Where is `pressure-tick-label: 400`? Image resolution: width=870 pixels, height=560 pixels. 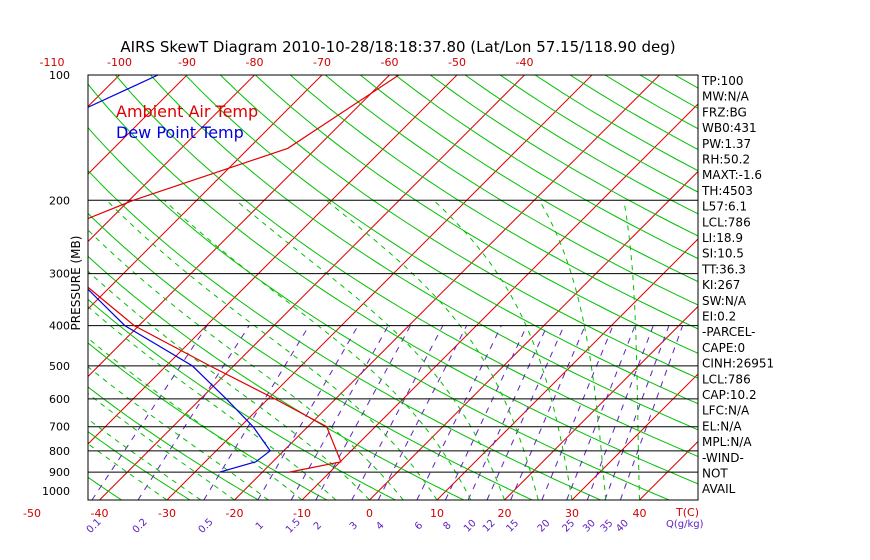 pressure-tick-label: 400 is located at coordinates (59, 326).